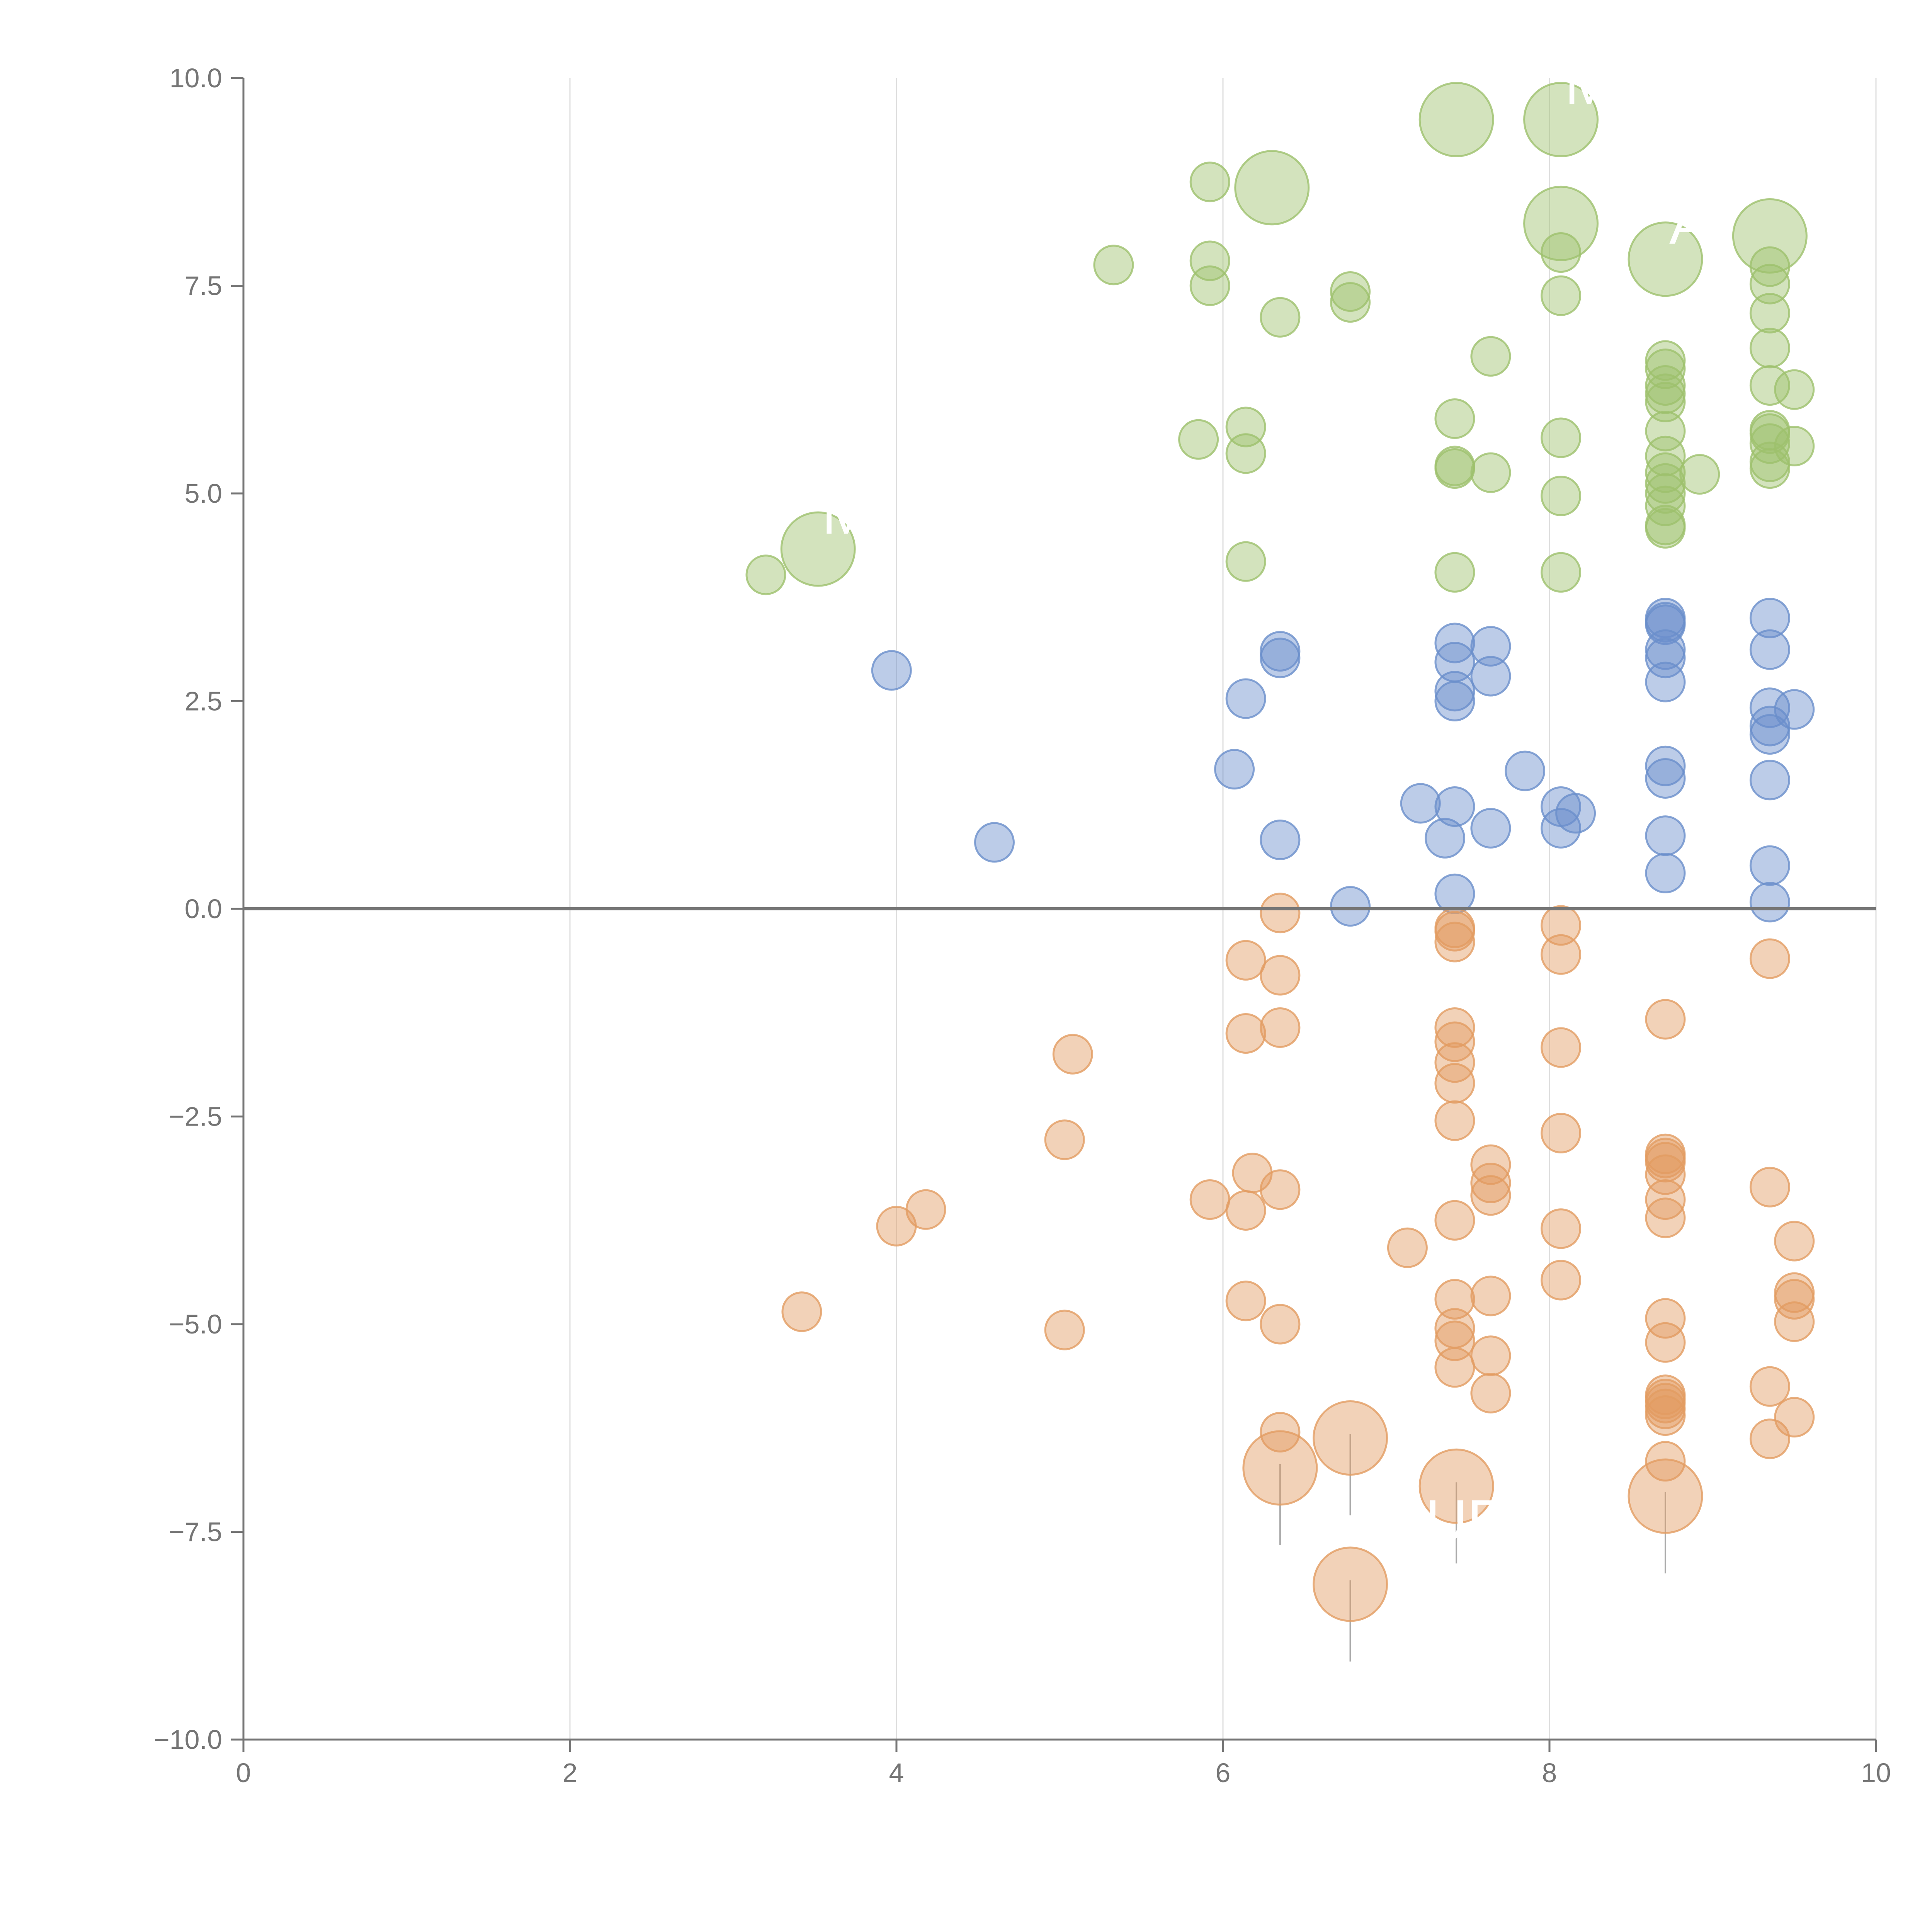 This screenshot has width=1932, height=1932. What do you see at coordinates (1549, 1773) in the screenshot?
I see `x-tick-label: 8` at bounding box center [1549, 1773].